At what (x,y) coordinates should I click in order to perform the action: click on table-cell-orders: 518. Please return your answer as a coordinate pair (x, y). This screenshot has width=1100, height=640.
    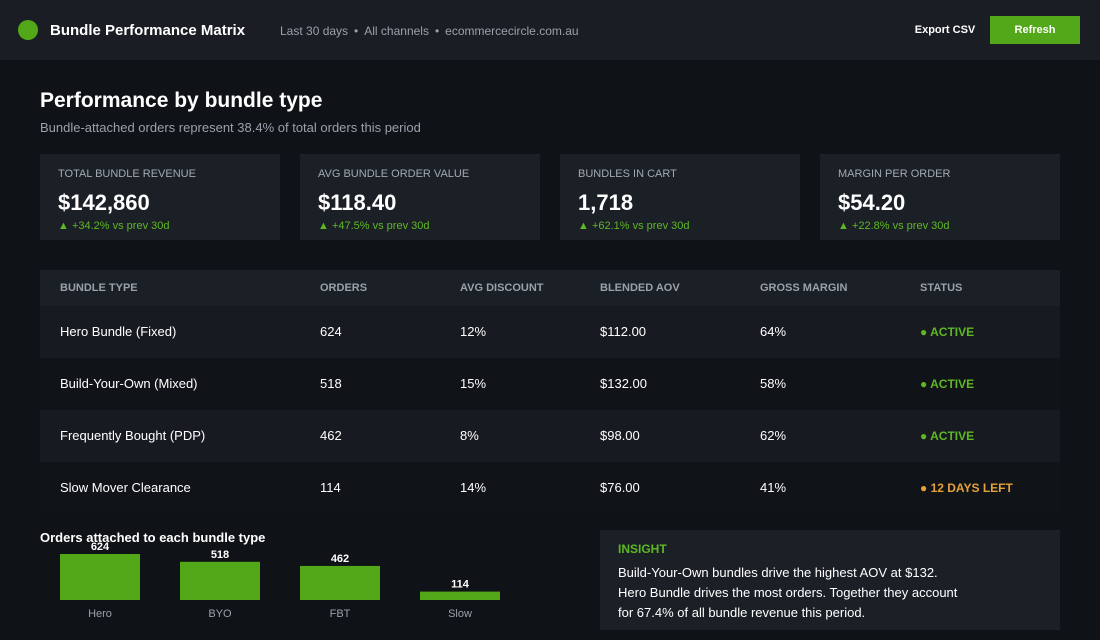
    Looking at the image, I should click on (331, 383).